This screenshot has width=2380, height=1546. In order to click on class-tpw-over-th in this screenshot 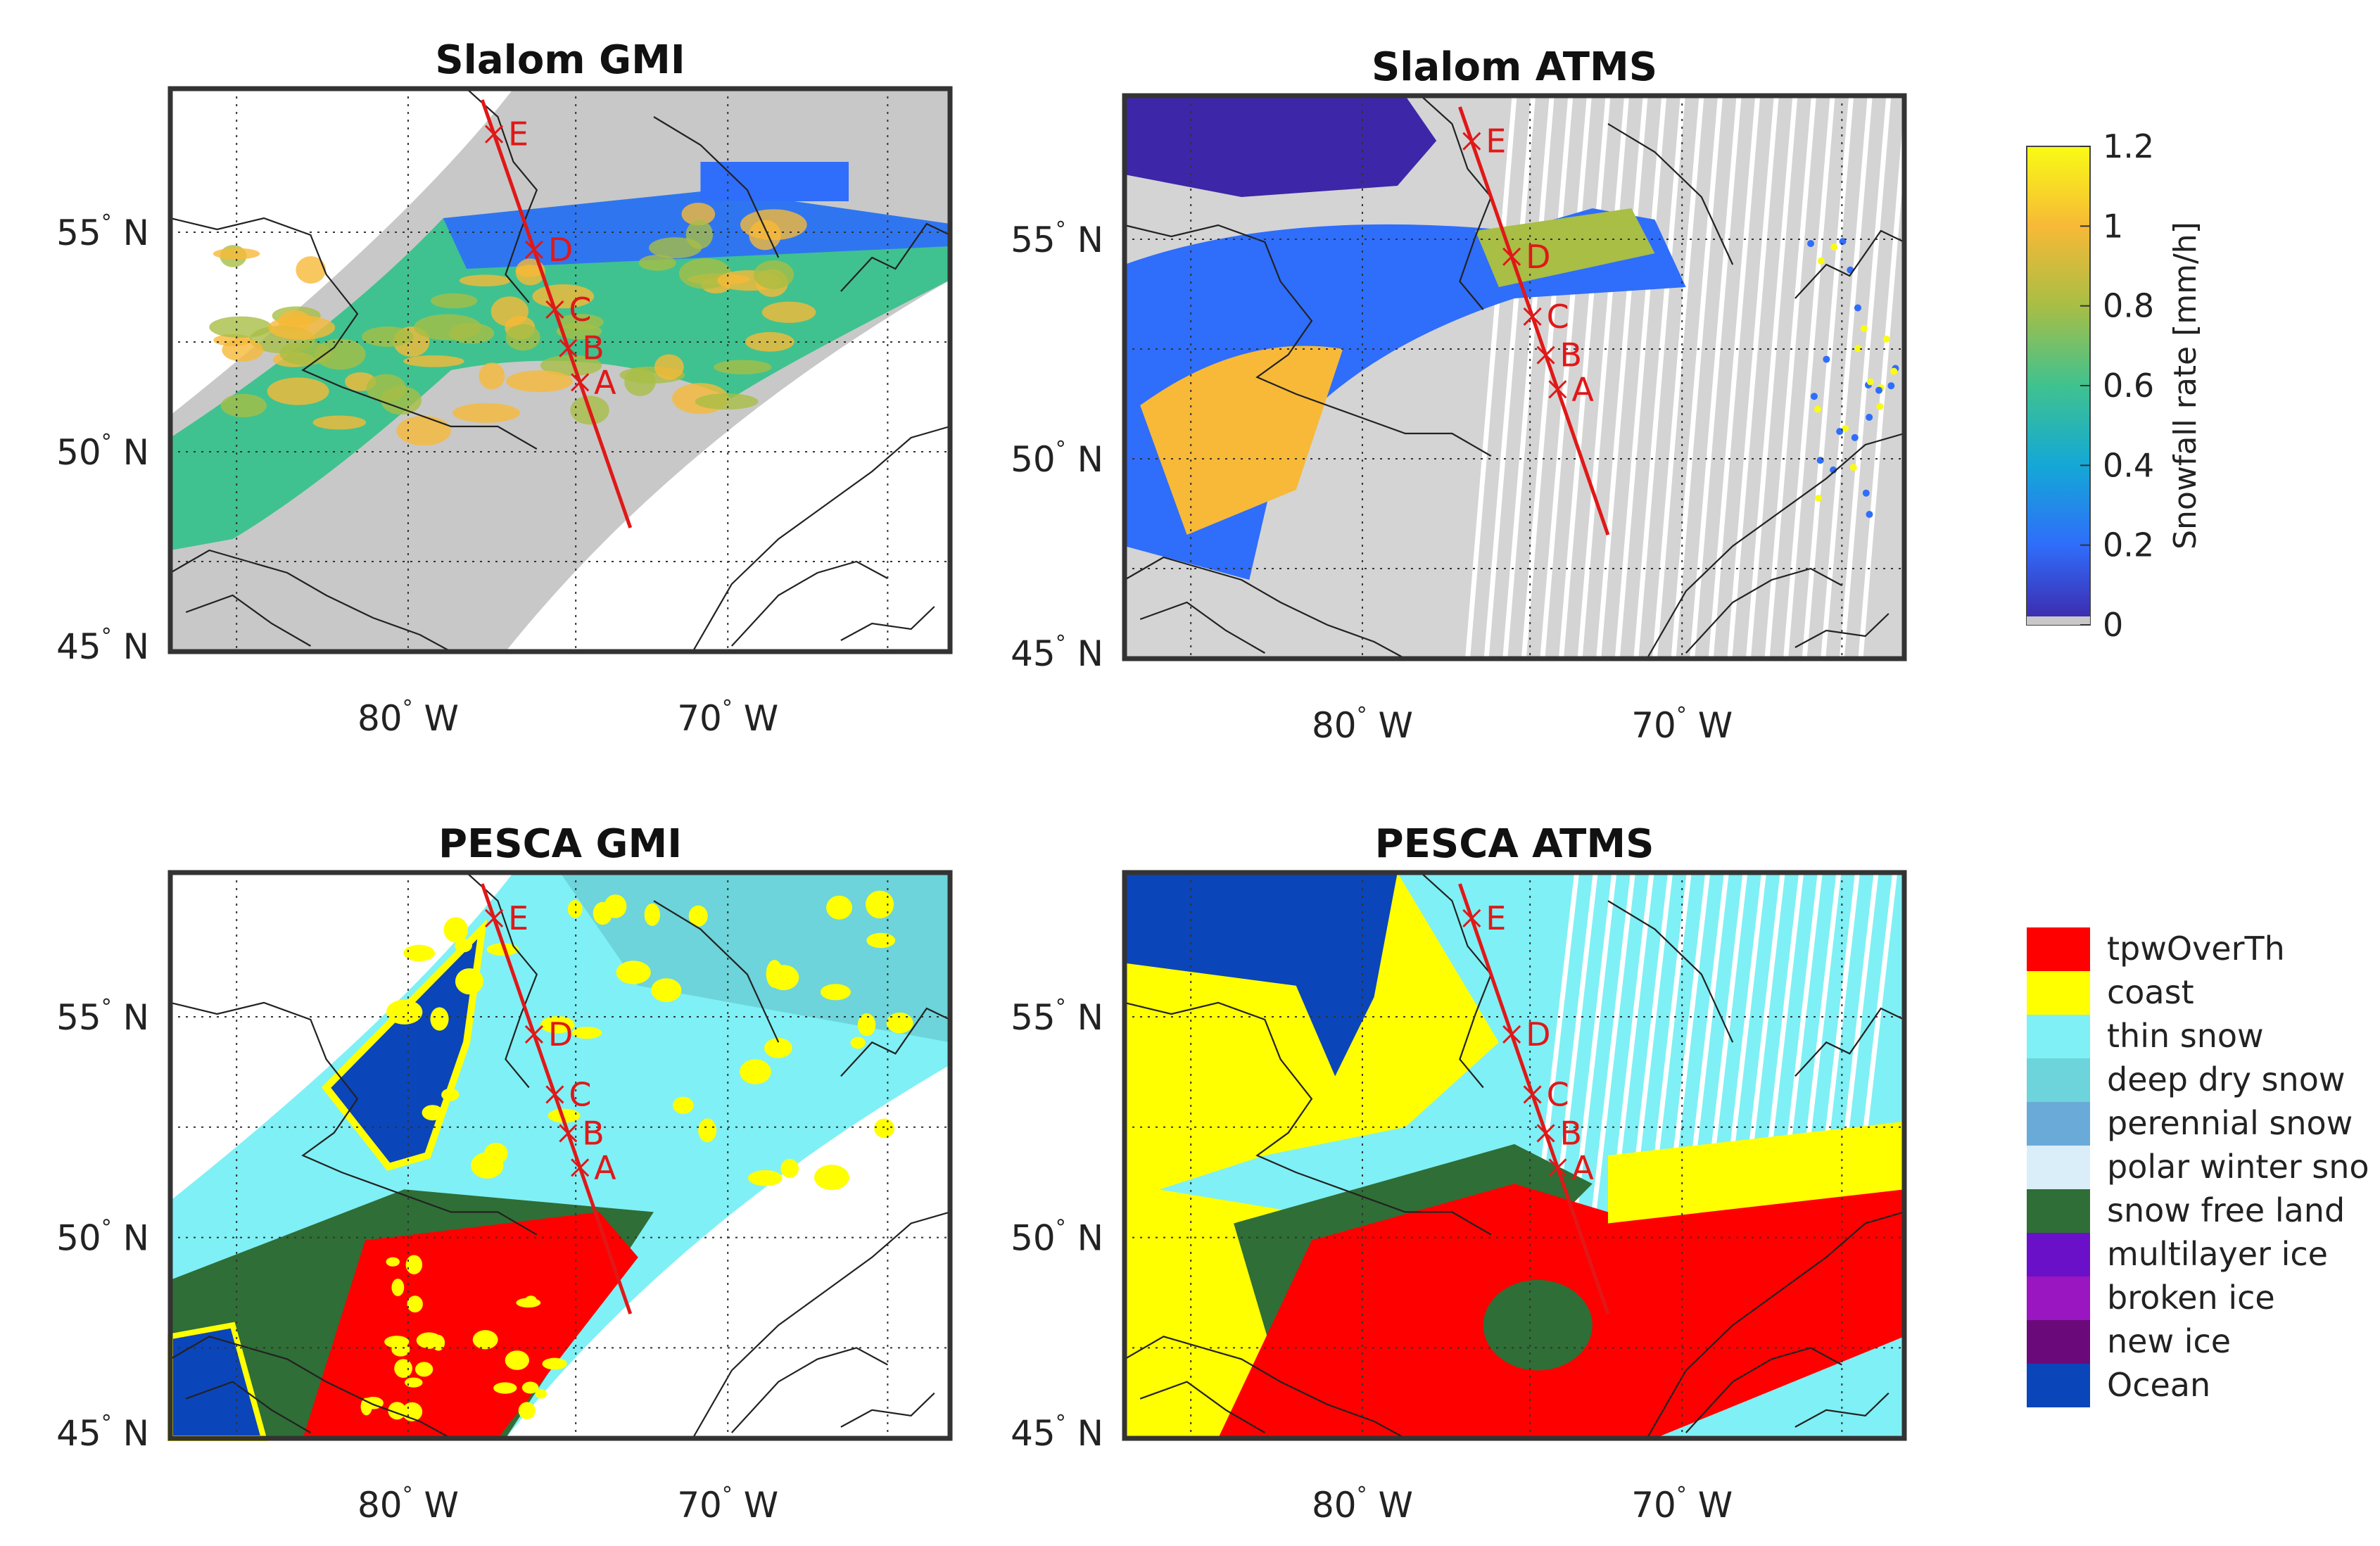, I will do `click(470, 1325)`.